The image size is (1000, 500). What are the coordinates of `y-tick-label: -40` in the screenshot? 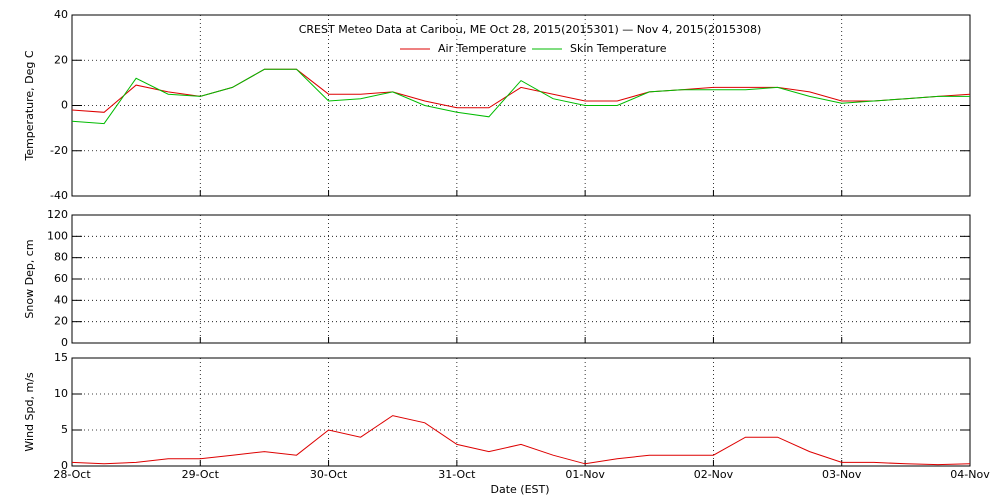 It's located at (59, 195).